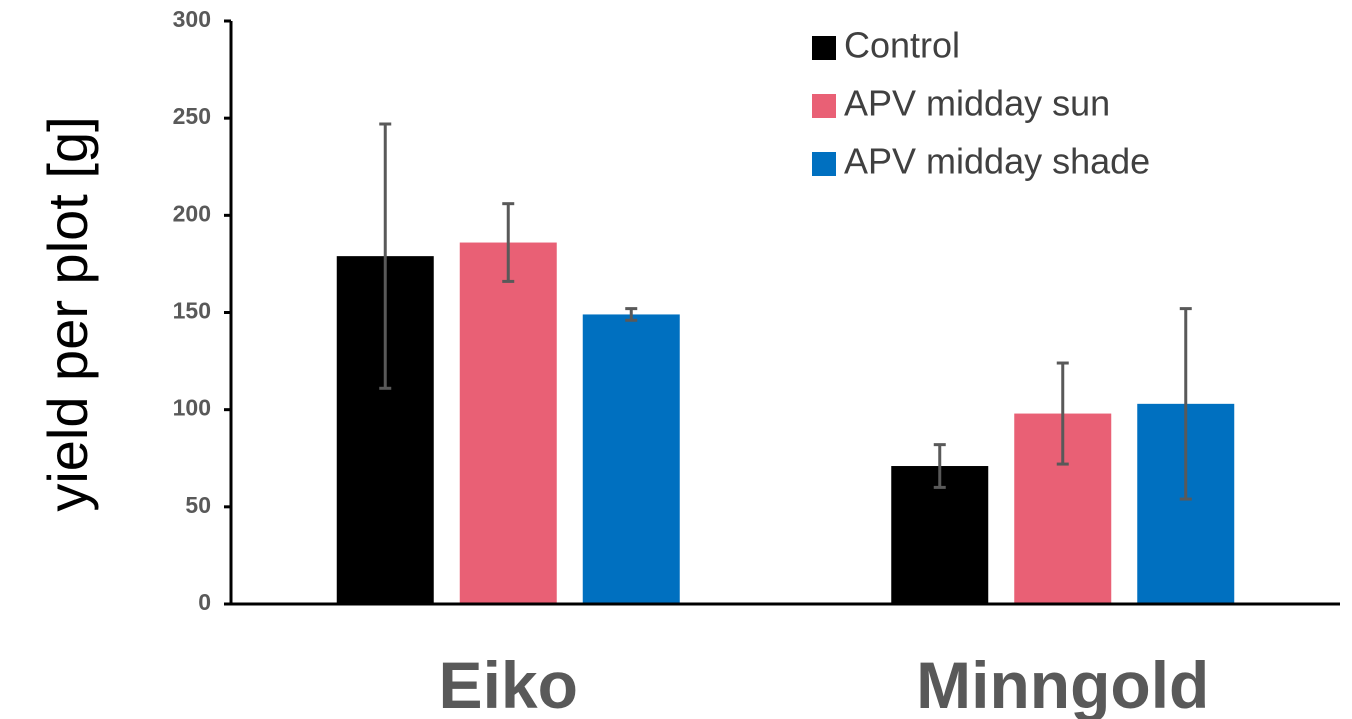 Image resolution: width=1352 pixels, height=719 pixels. I want to click on y-tick-label: 100, so click(192, 408).